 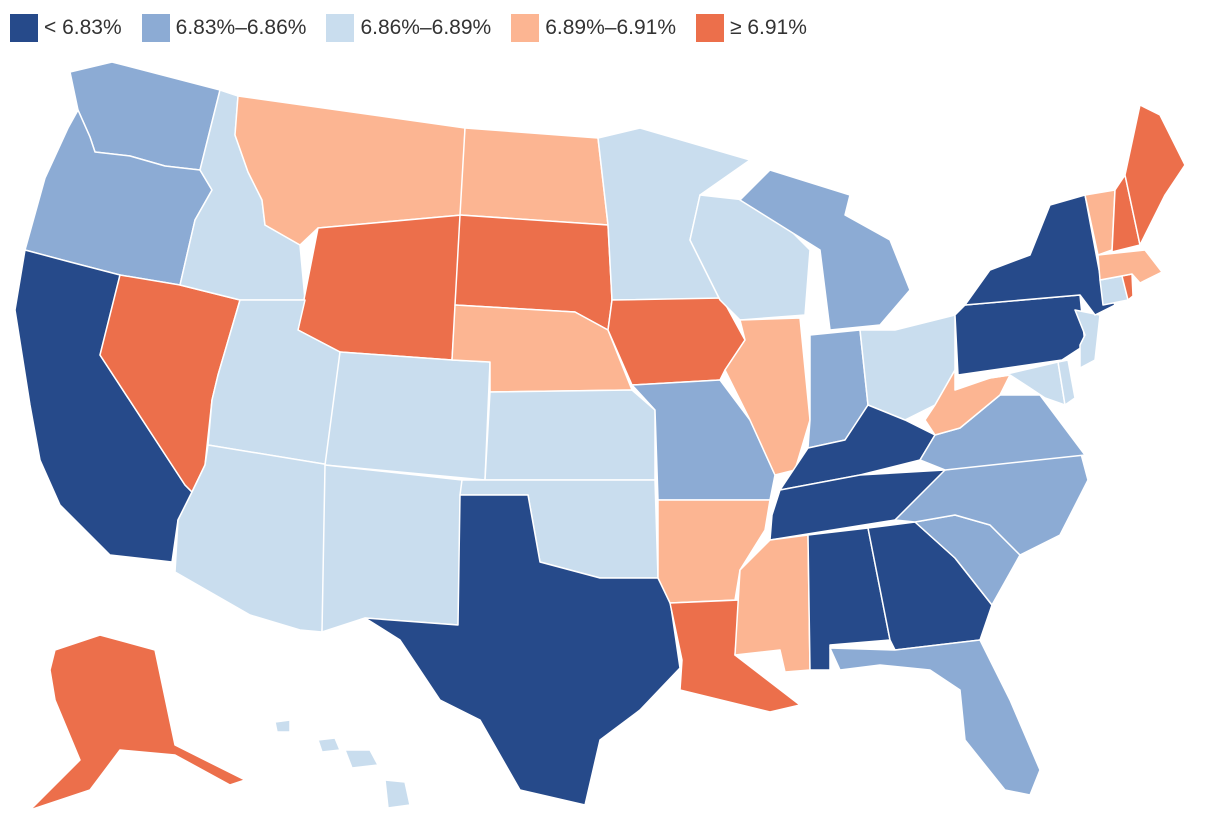 What do you see at coordinates (534, 176) in the screenshot?
I see `state-nd` at bounding box center [534, 176].